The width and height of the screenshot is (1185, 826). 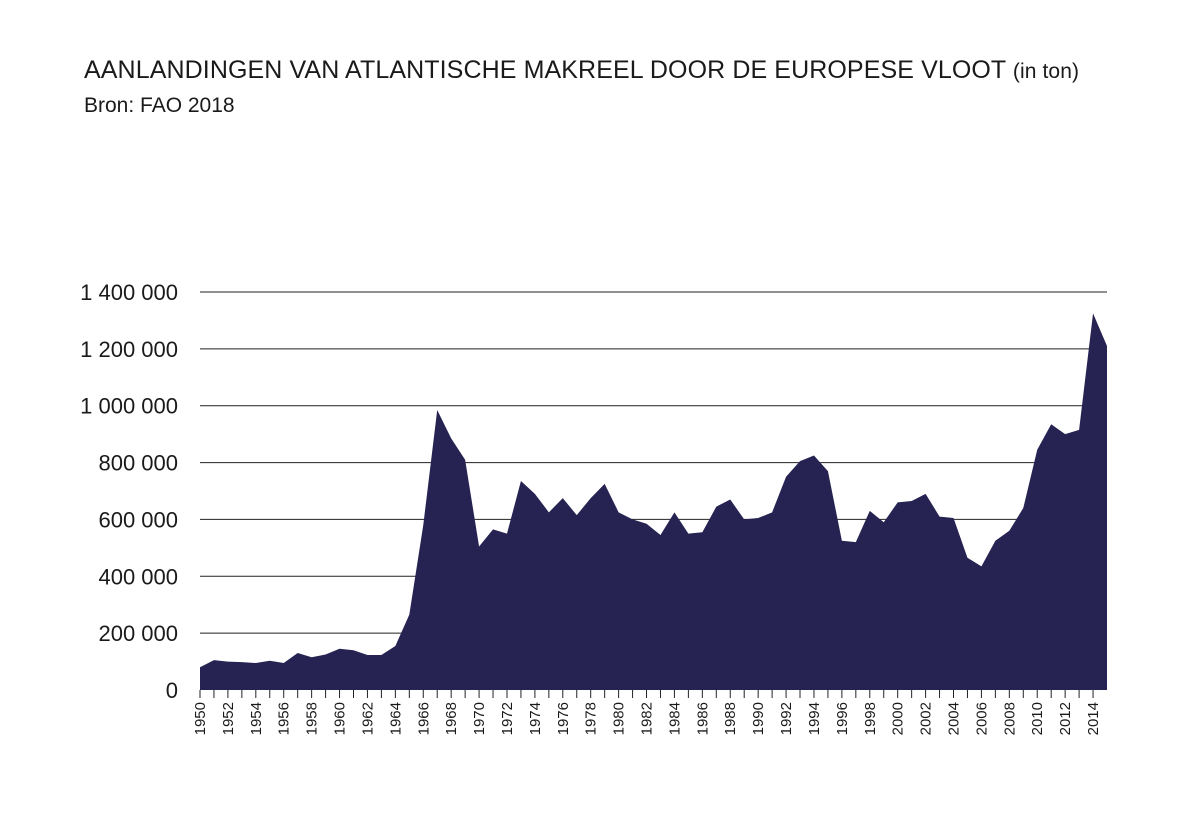 I want to click on x-tick-label: 1974, so click(x=535, y=718).